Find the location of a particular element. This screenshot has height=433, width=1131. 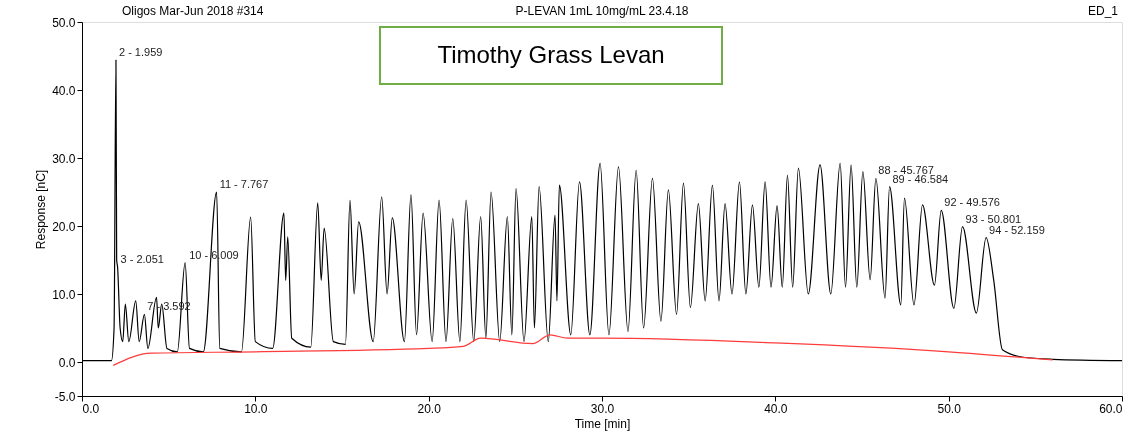

x-axis-title: Time [min] is located at coordinates (602, 423).